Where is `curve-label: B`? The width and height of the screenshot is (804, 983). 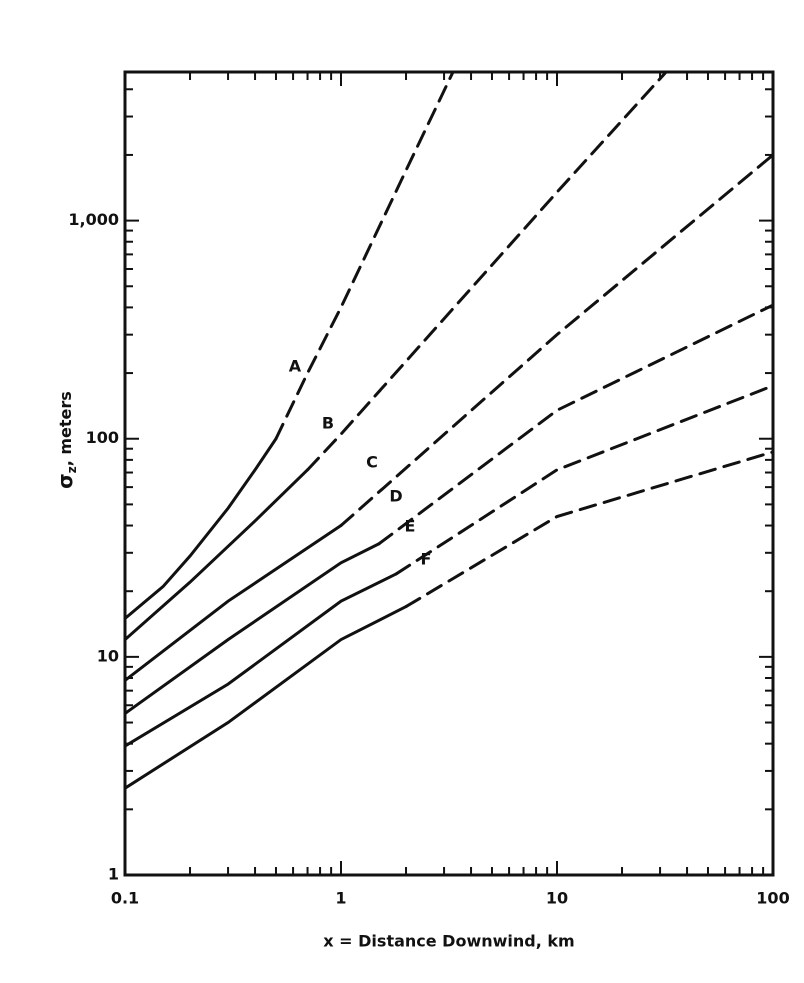
curve-label: B is located at coordinates (328, 423).